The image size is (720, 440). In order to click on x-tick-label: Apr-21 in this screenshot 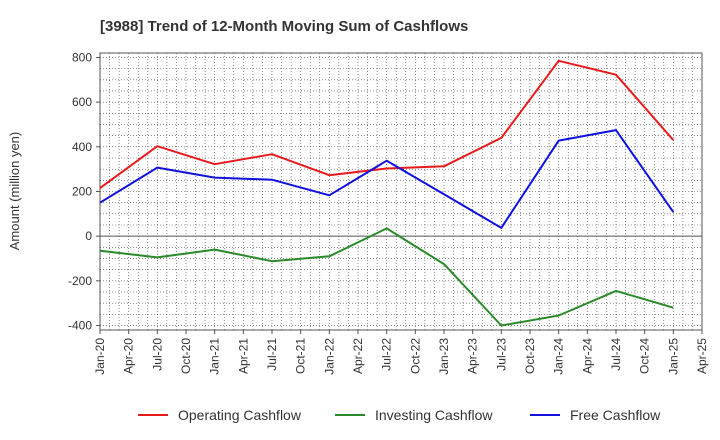, I will do `click(243, 356)`.